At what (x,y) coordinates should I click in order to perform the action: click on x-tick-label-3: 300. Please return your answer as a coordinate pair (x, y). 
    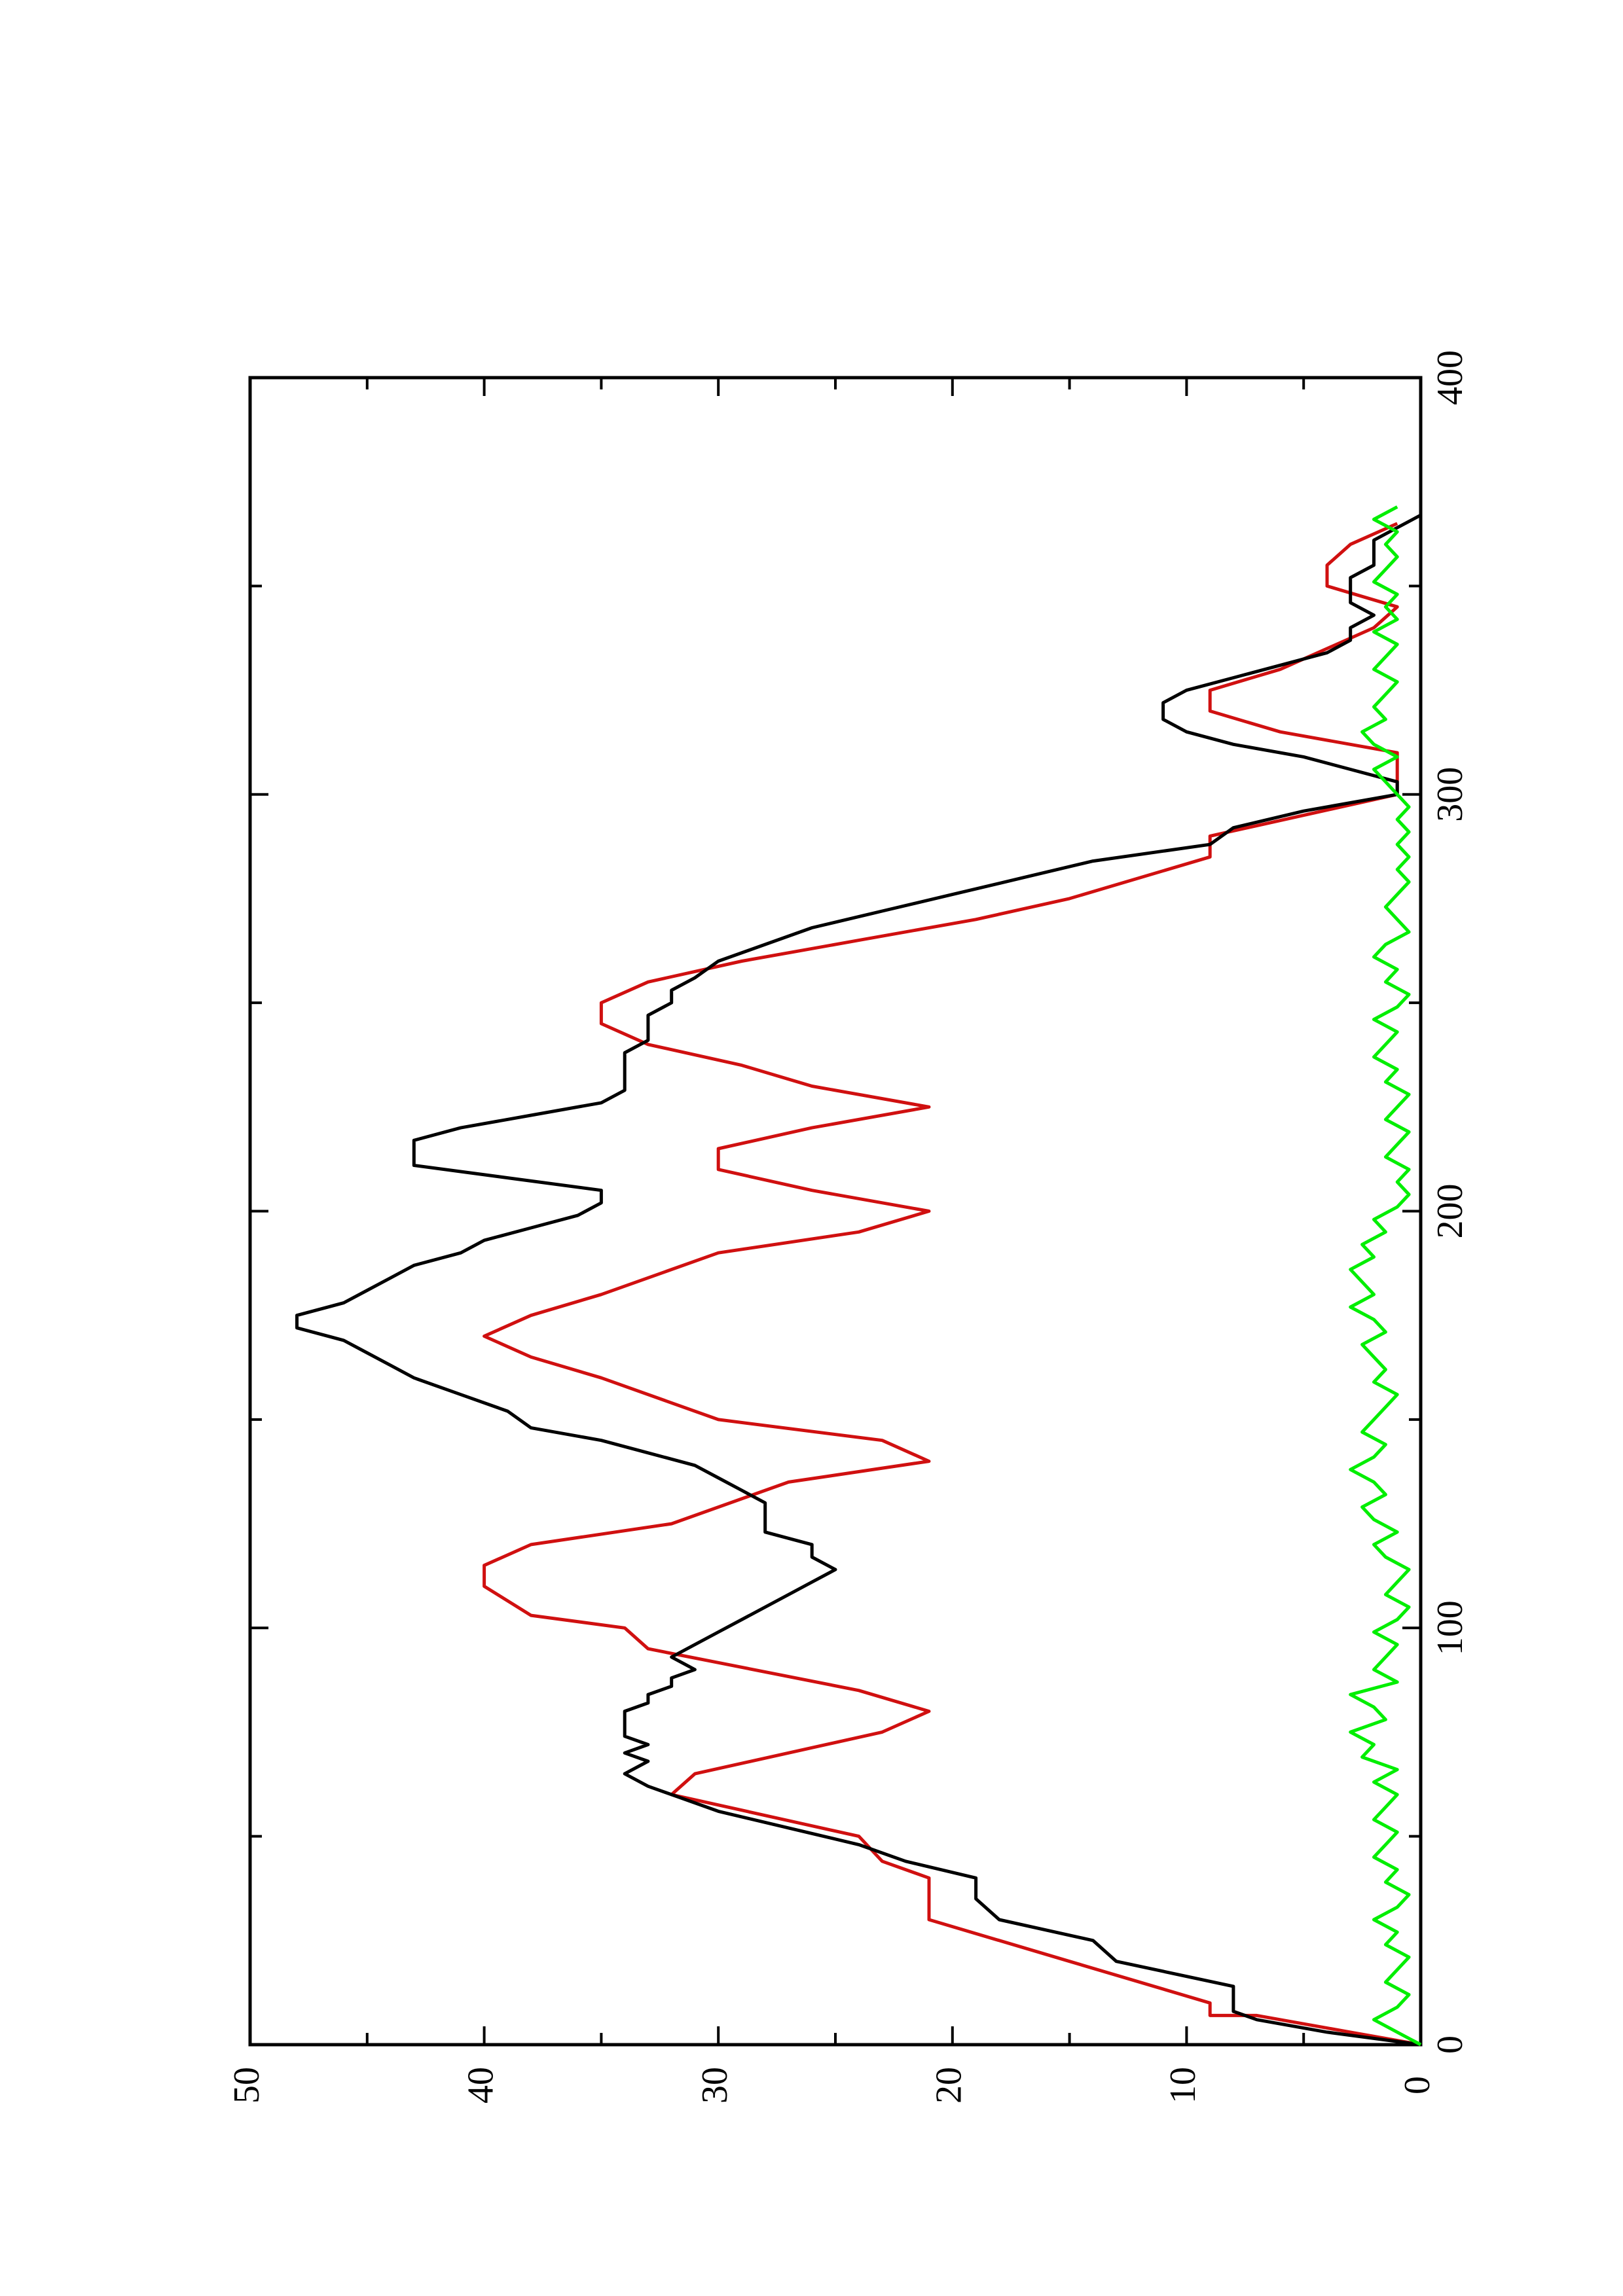
    Looking at the image, I should click on (1450, 795).